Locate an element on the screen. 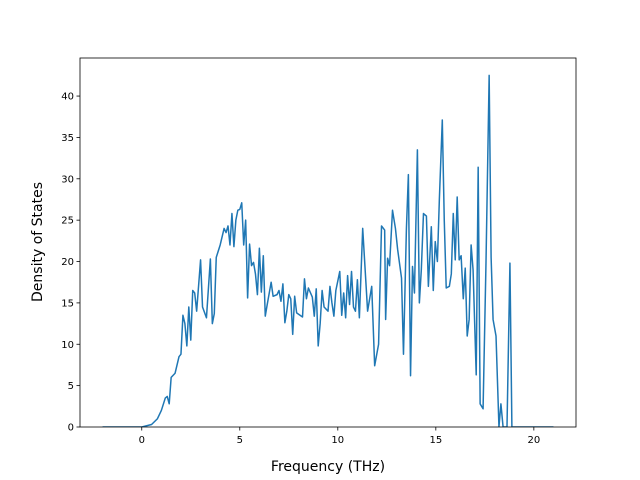 The image size is (640, 480). x-tick-label: 15 is located at coordinates (435, 440).